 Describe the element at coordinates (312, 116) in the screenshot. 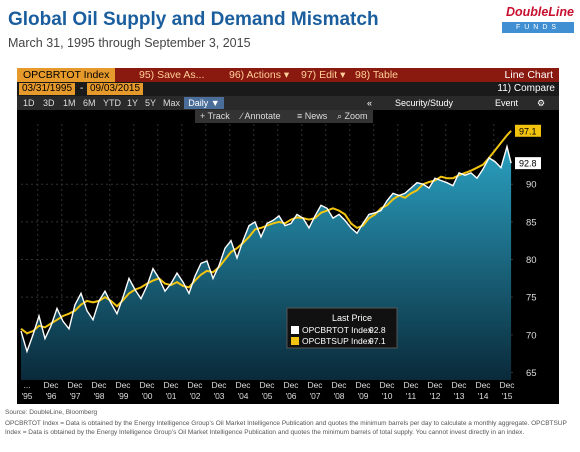

I see `news-tool: ≡ News` at that location.